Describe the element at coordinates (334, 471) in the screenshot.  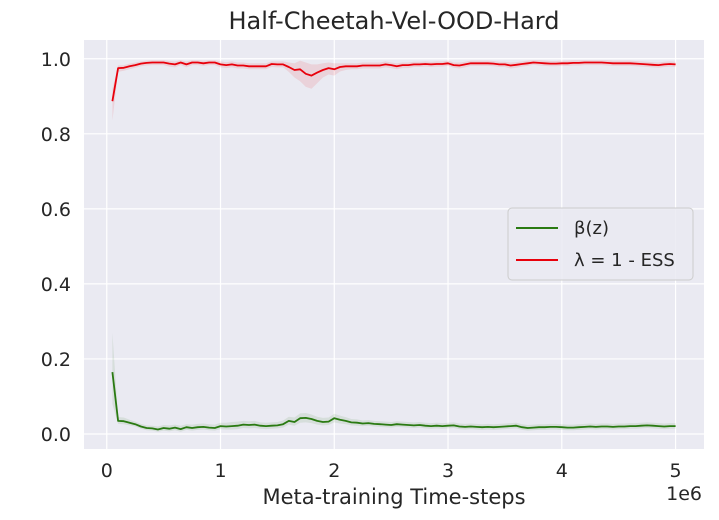
I see `x-tick-label: 2` at that location.